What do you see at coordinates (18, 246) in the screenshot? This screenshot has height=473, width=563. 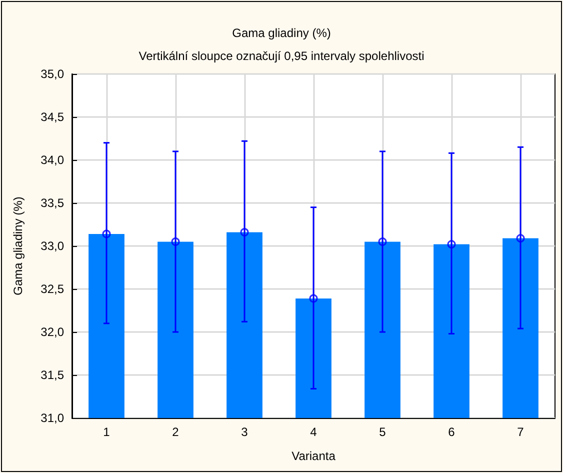 I see `y-axis-title: Gama gliadiny (%)` at bounding box center [18, 246].